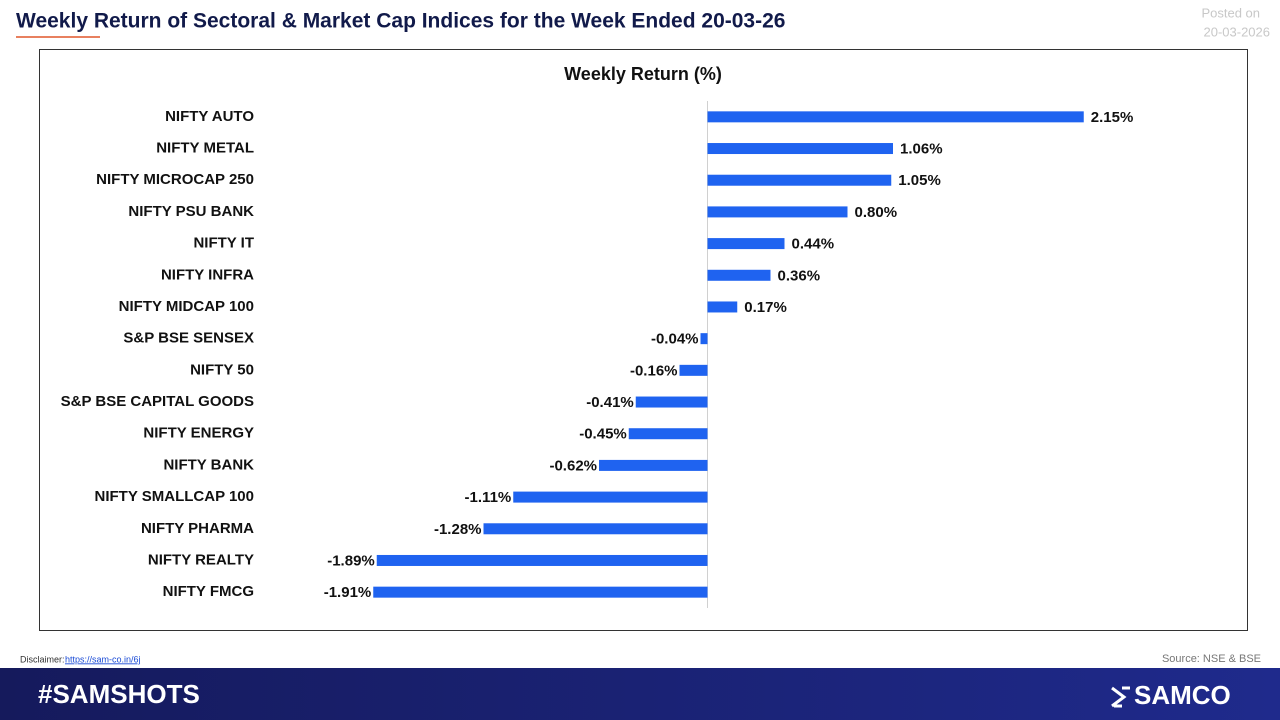  What do you see at coordinates (921, 149) in the screenshot?
I see `value-label: 1.06%` at bounding box center [921, 149].